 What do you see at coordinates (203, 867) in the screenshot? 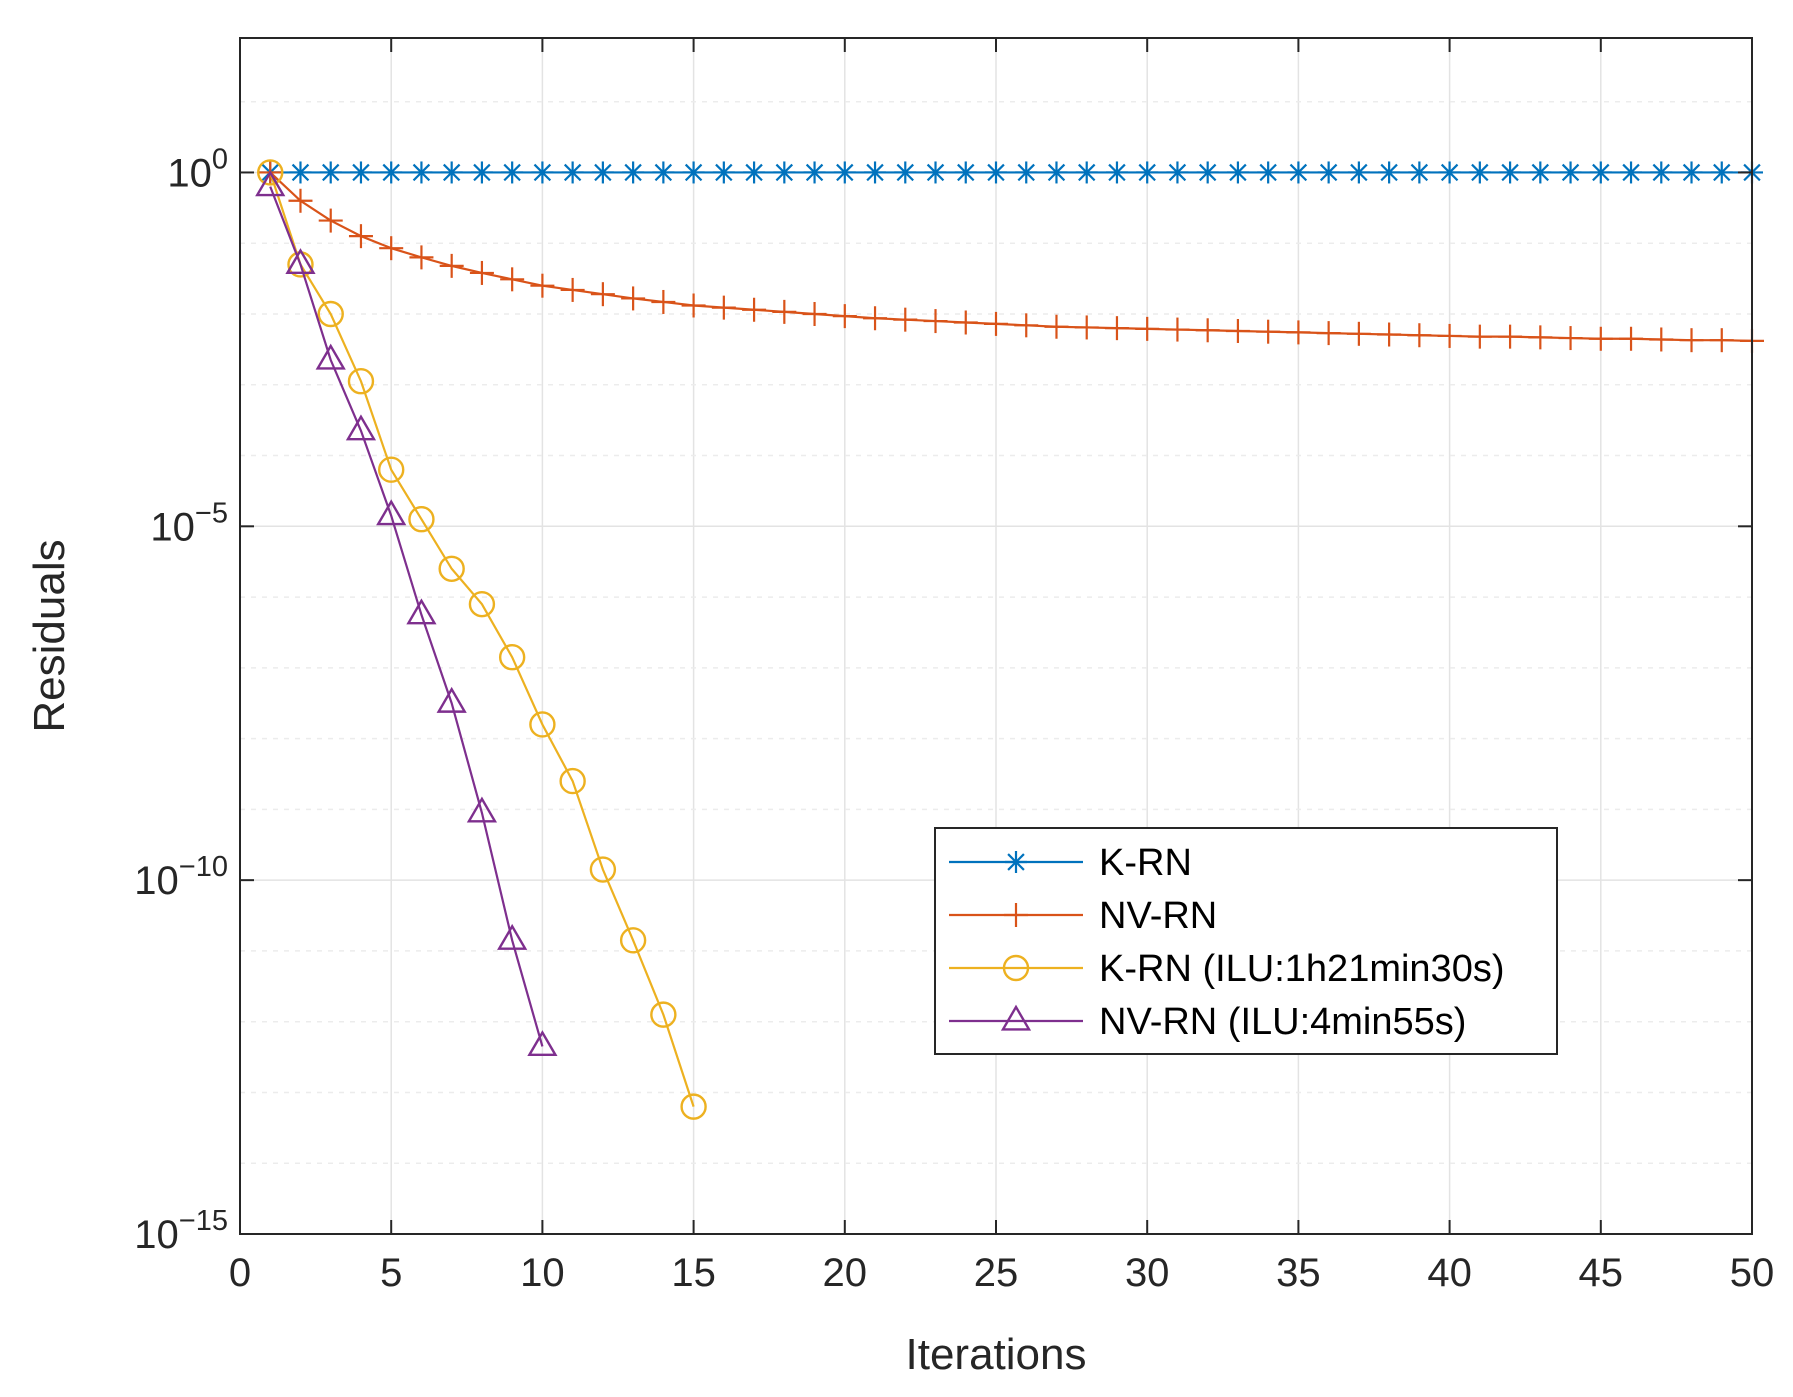
I see `y-tick-exponent: −10` at bounding box center [203, 867].